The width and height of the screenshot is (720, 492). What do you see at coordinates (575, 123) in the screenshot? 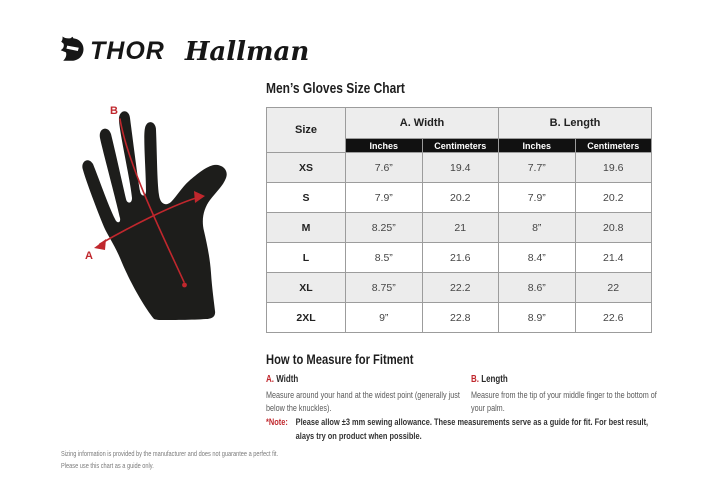
I see `length-group-header: B. Length` at bounding box center [575, 123].